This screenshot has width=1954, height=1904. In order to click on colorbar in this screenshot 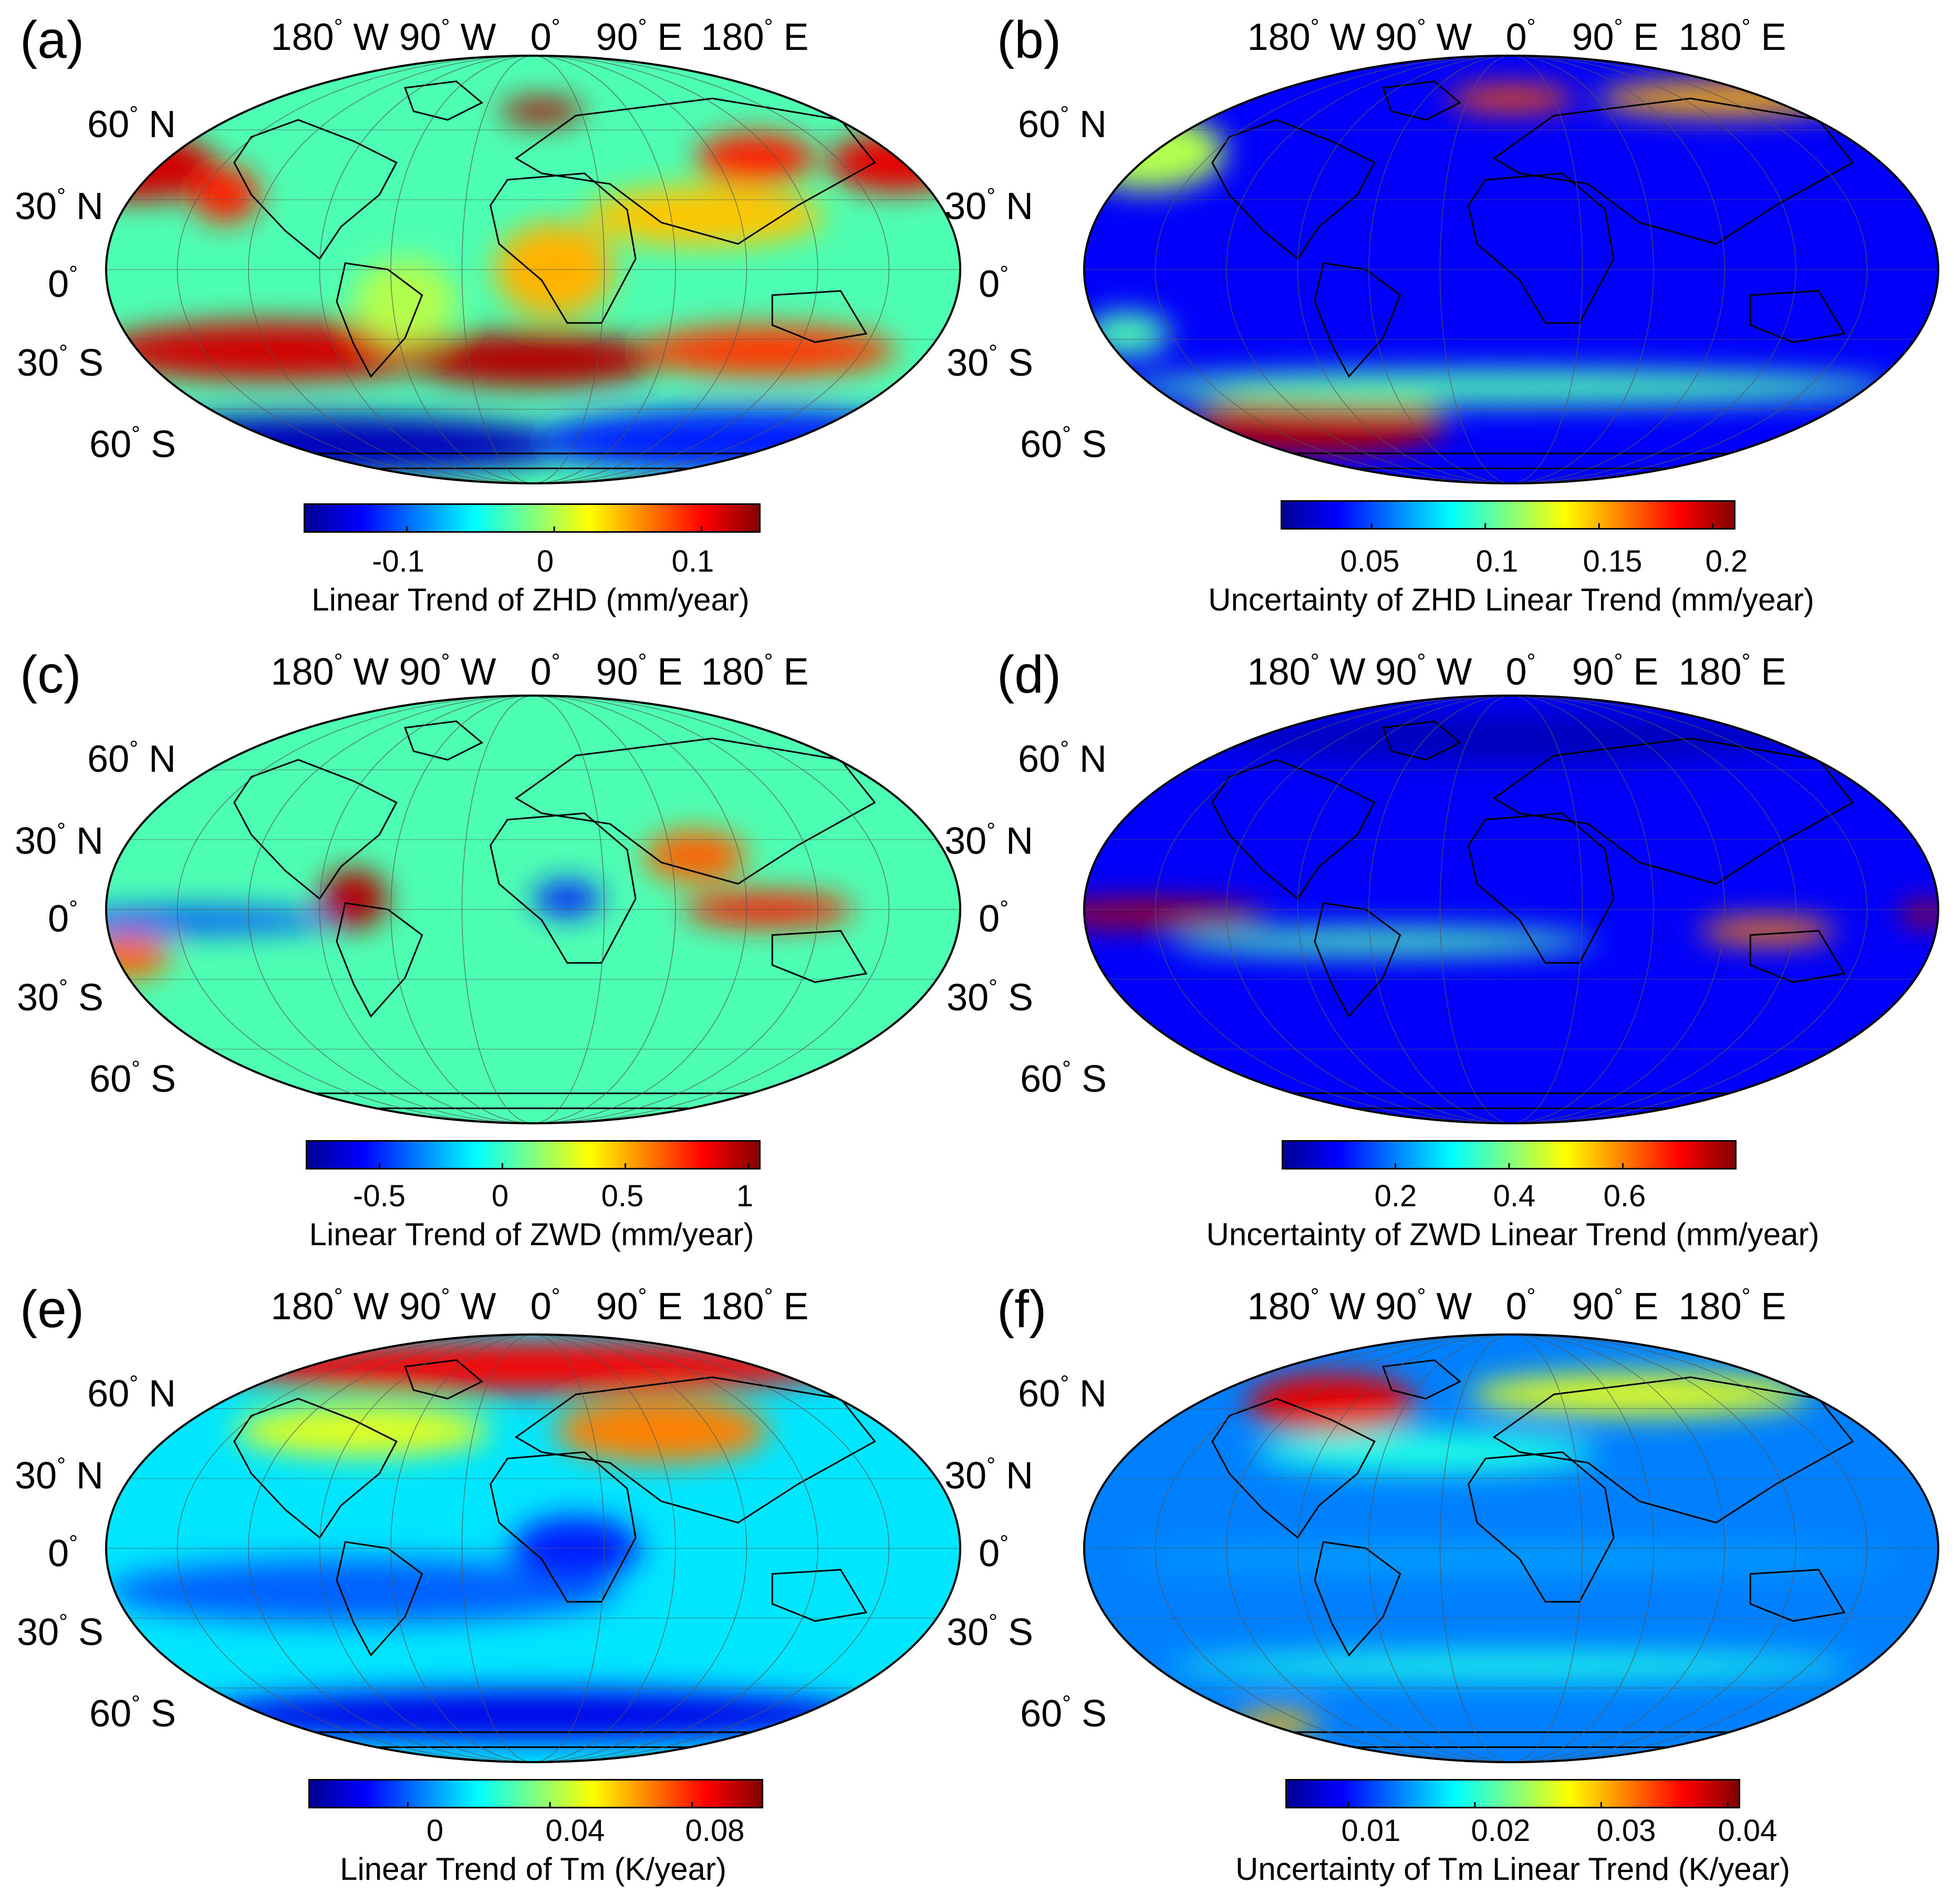, I will do `click(533, 1155)`.